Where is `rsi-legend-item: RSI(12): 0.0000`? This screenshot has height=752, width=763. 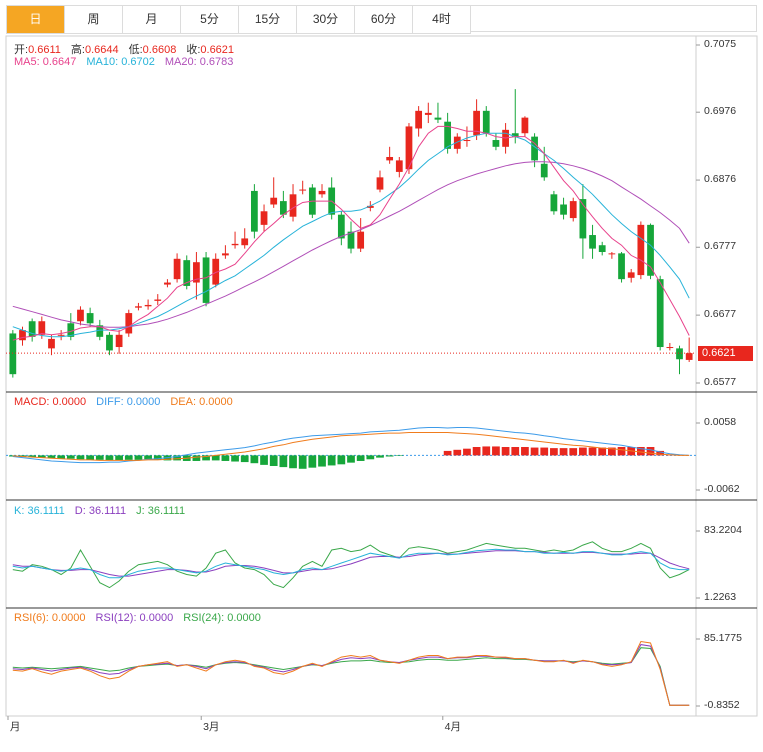 rsi-legend-item: RSI(12): 0.0000 is located at coordinates (134, 618).